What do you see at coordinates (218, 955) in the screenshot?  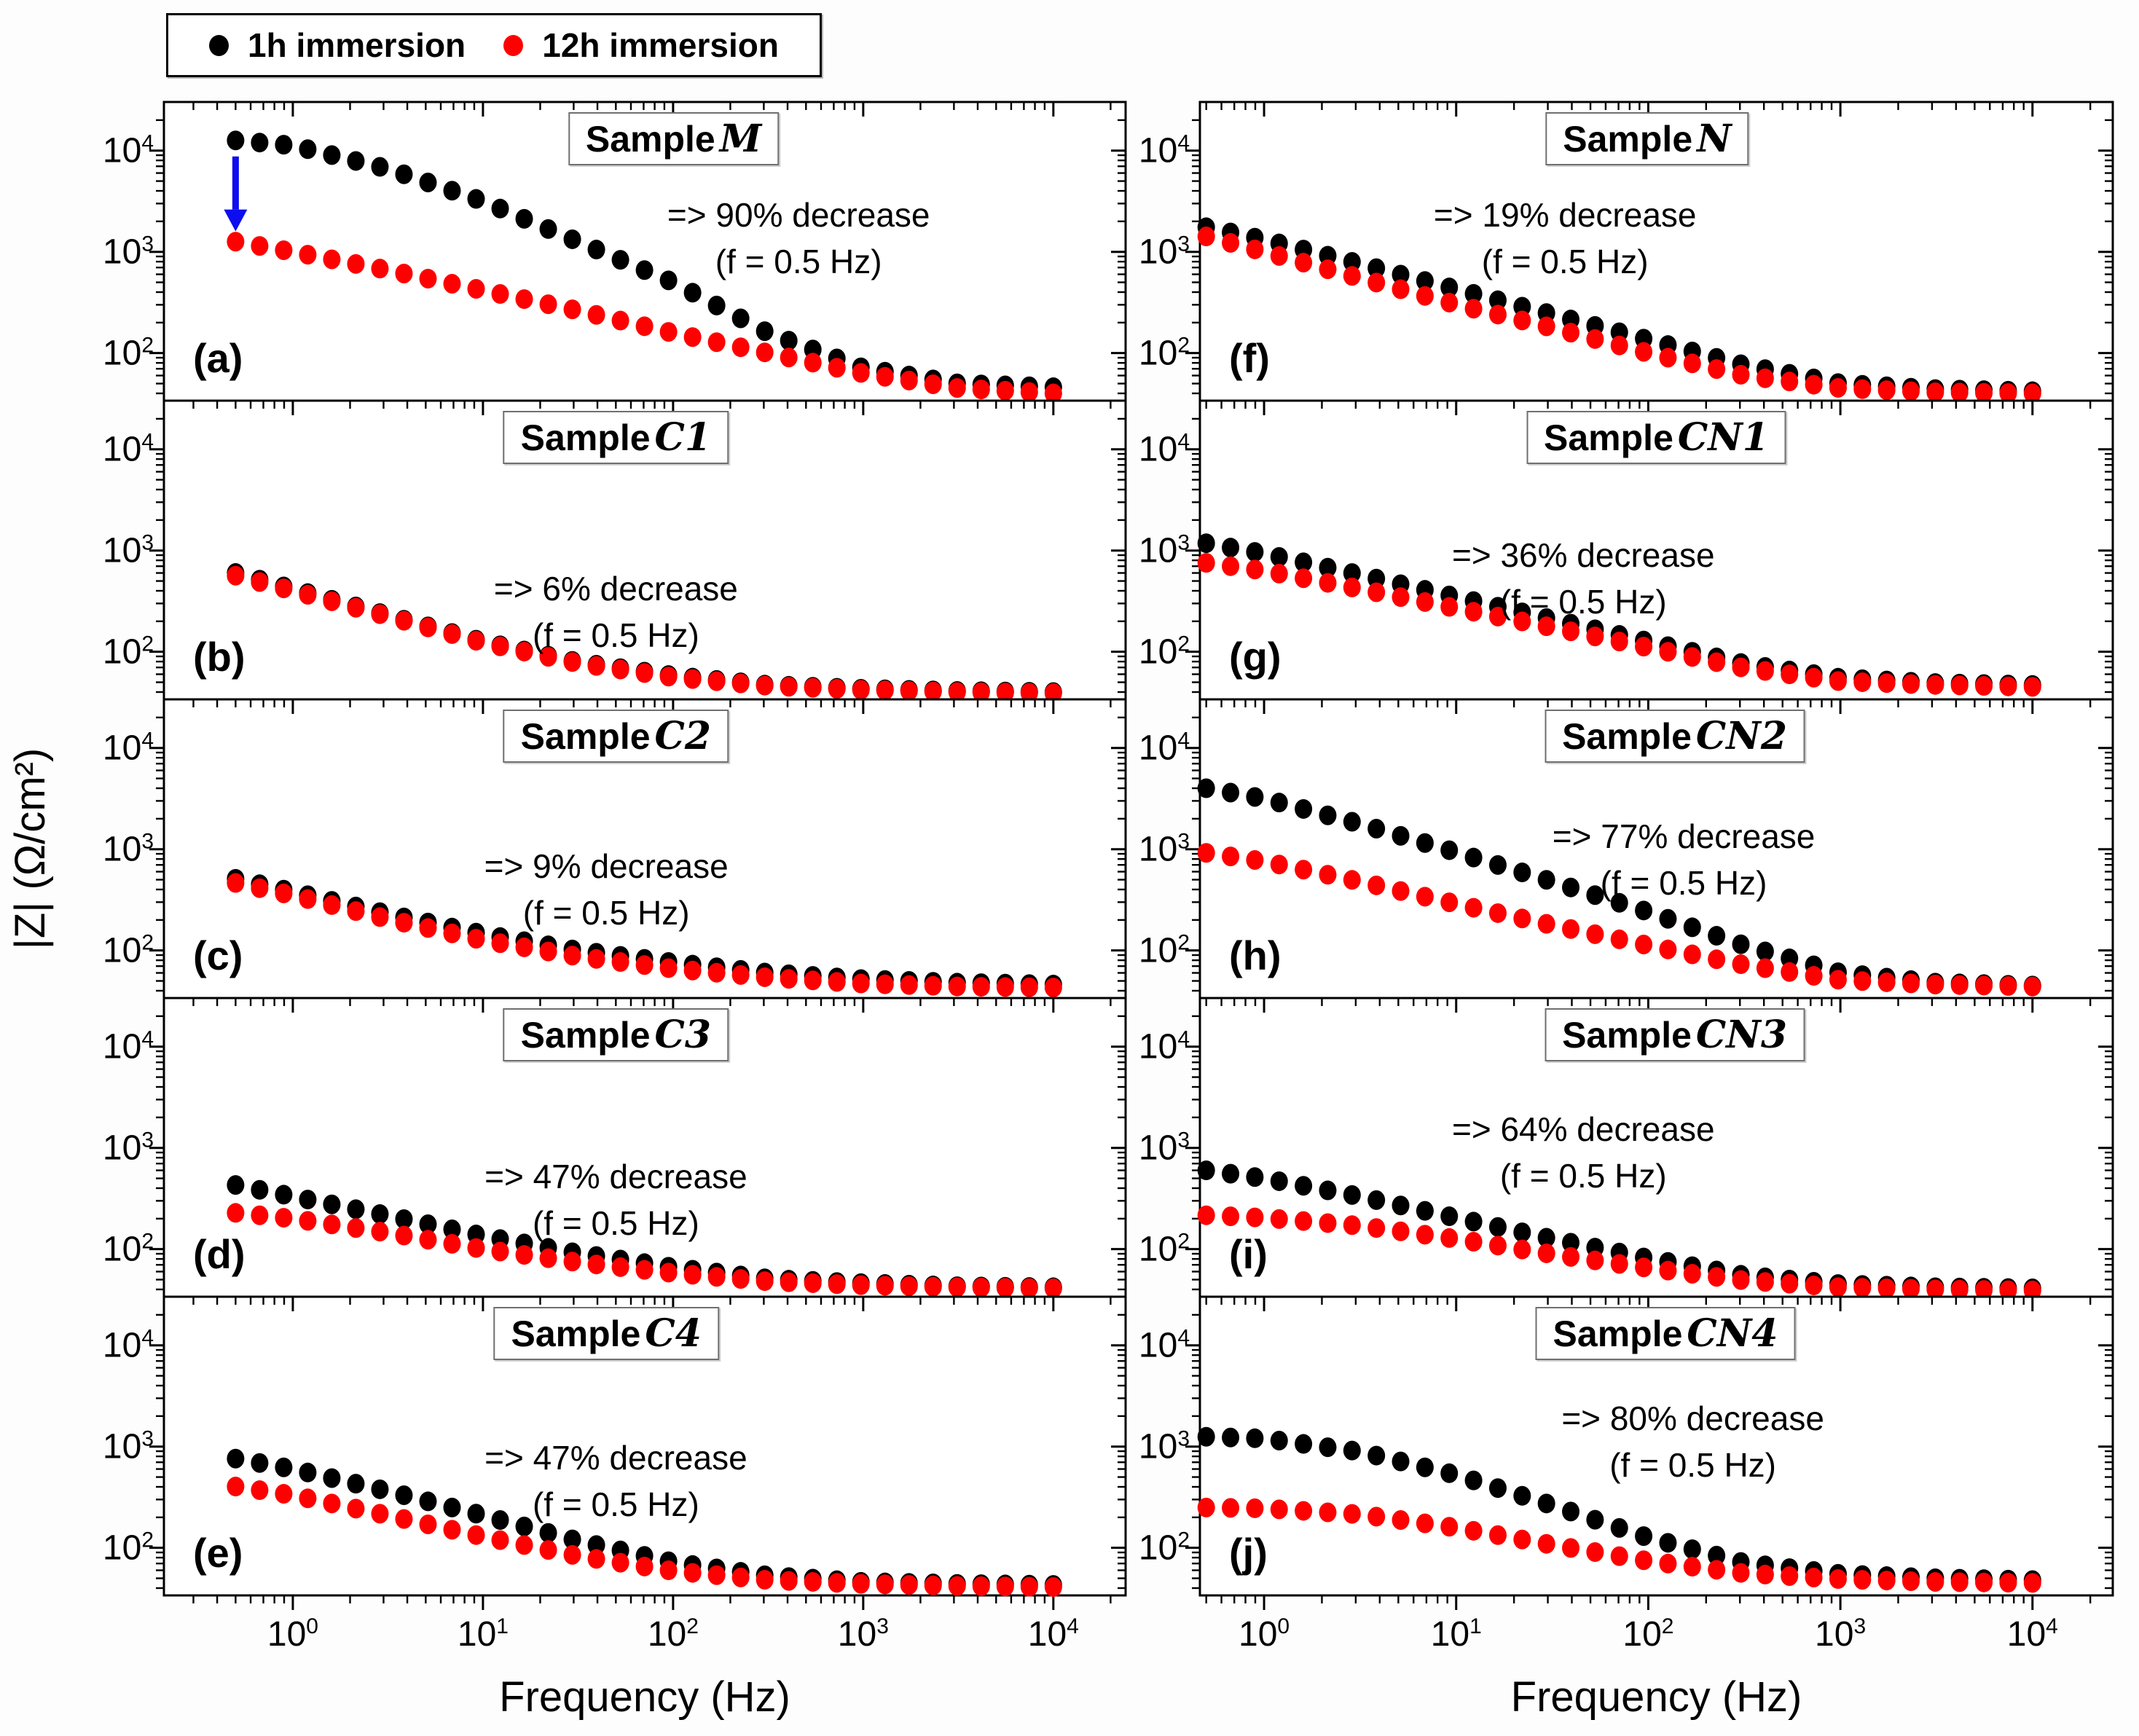 I see `panel-letter: (c)` at bounding box center [218, 955].